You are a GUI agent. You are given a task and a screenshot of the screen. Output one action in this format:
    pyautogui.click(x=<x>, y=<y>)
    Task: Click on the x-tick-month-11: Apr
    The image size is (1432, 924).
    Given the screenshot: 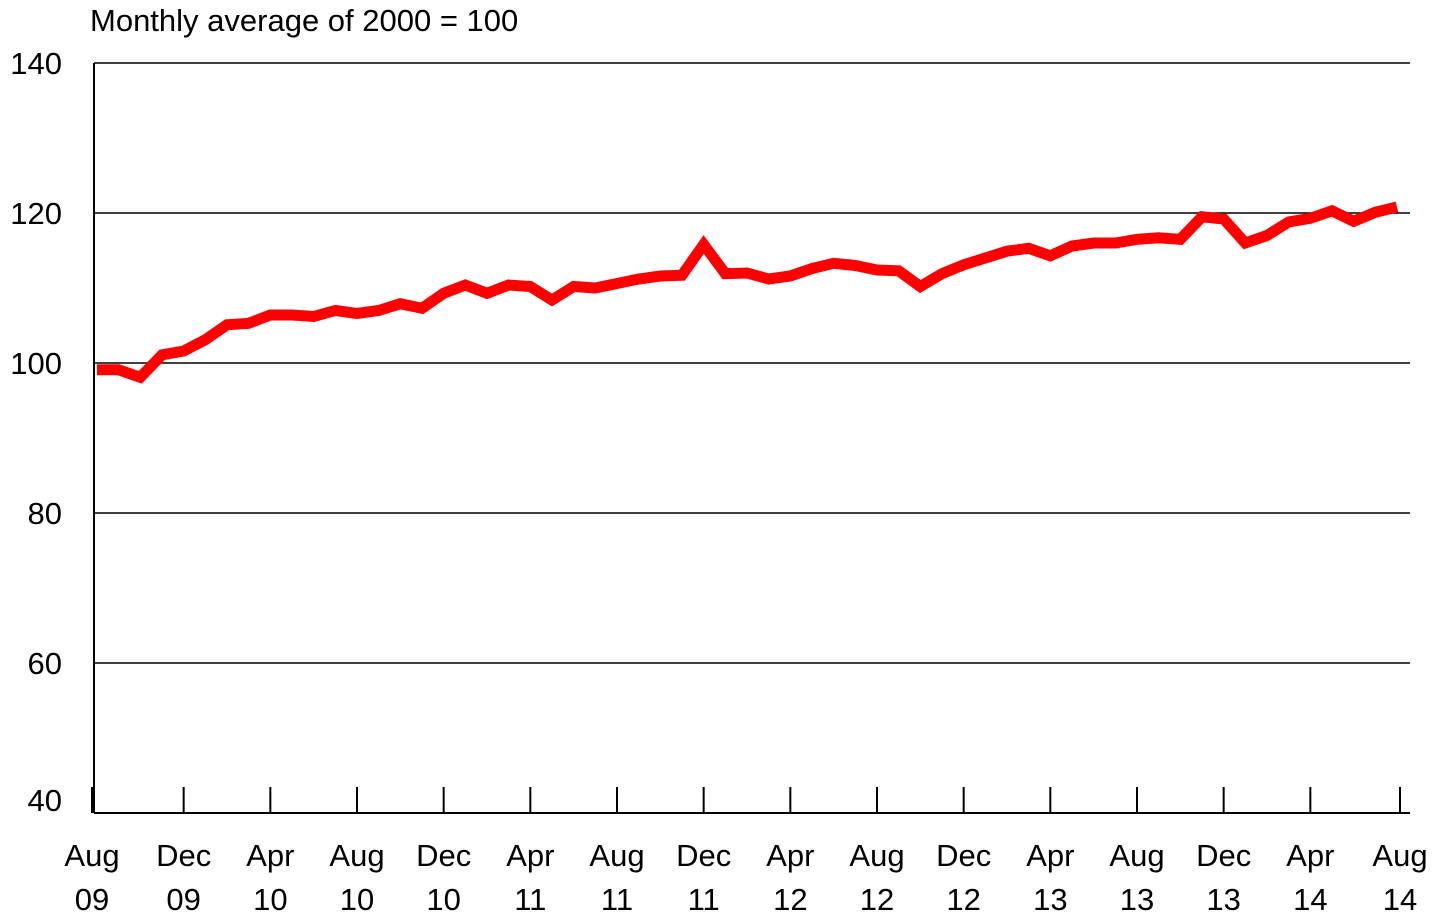 What is the action you would take?
    pyautogui.click(x=1050, y=855)
    